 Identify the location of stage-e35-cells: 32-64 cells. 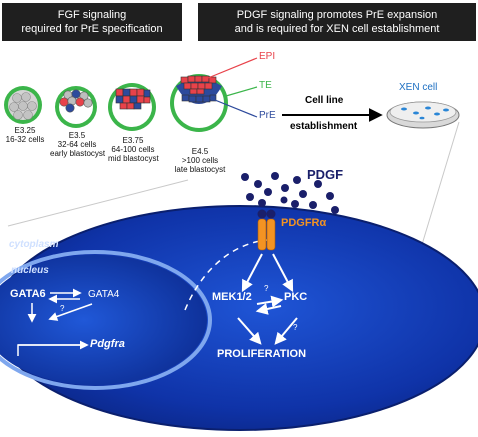
(77, 144).